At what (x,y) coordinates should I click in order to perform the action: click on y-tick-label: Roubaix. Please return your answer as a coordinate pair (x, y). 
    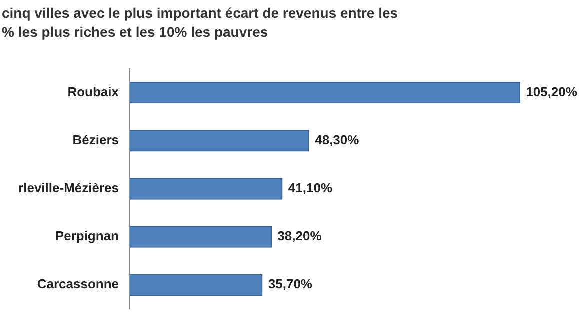
    Looking at the image, I should click on (94, 92).